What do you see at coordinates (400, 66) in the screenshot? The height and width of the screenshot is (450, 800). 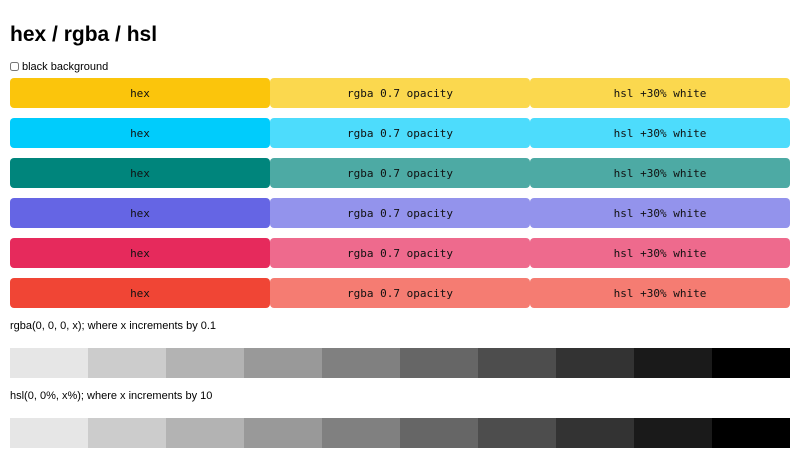 I see `black-background-toggle: black background` at bounding box center [400, 66].